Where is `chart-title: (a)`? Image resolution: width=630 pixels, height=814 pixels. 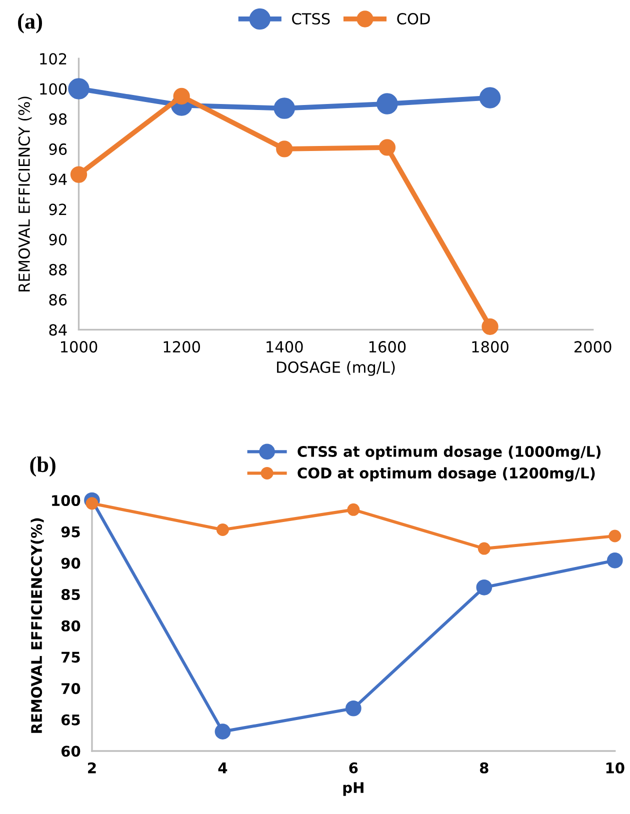
chart-title: (a) is located at coordinates (30, 23).